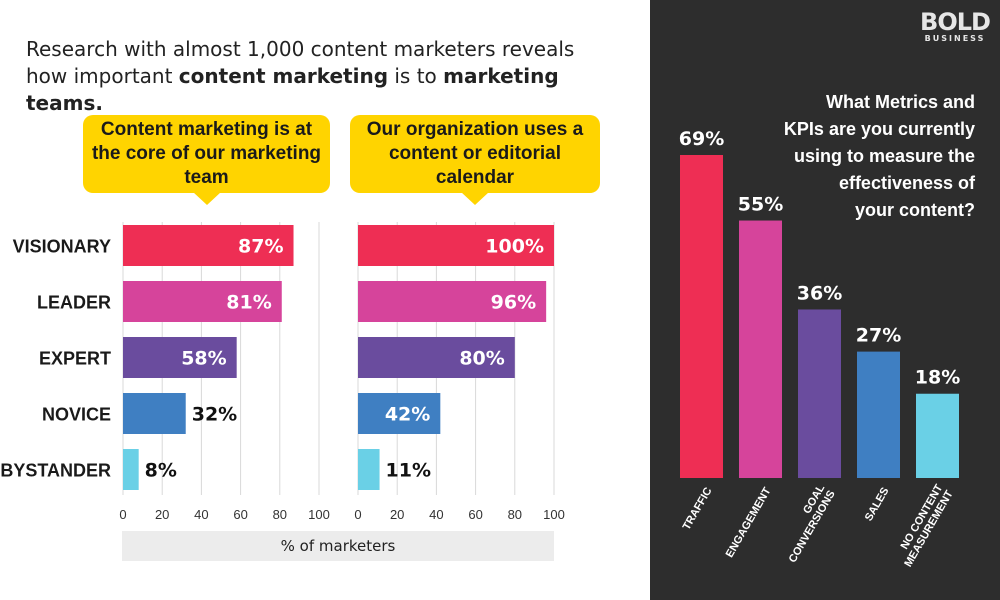 This screenshot has height=600, width=1000. Describe the element at coordinates (416, 76) in the screenshot. I see `intro-line-2-c: is to` at that location.